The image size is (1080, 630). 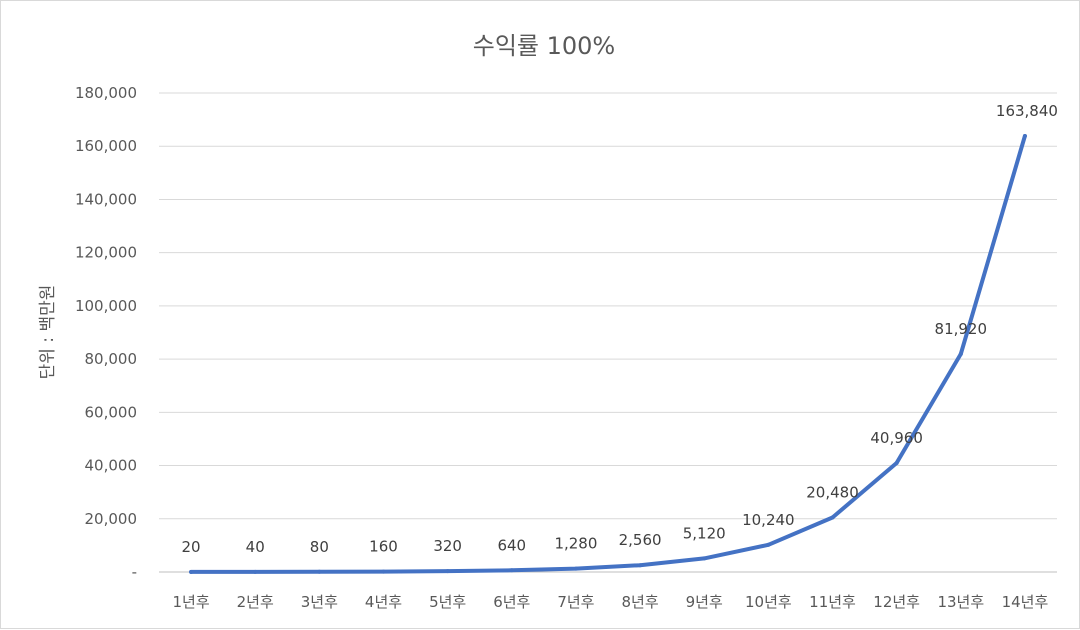 I want to click on x-tick-label: 8년후, so click(x=639, y=602).